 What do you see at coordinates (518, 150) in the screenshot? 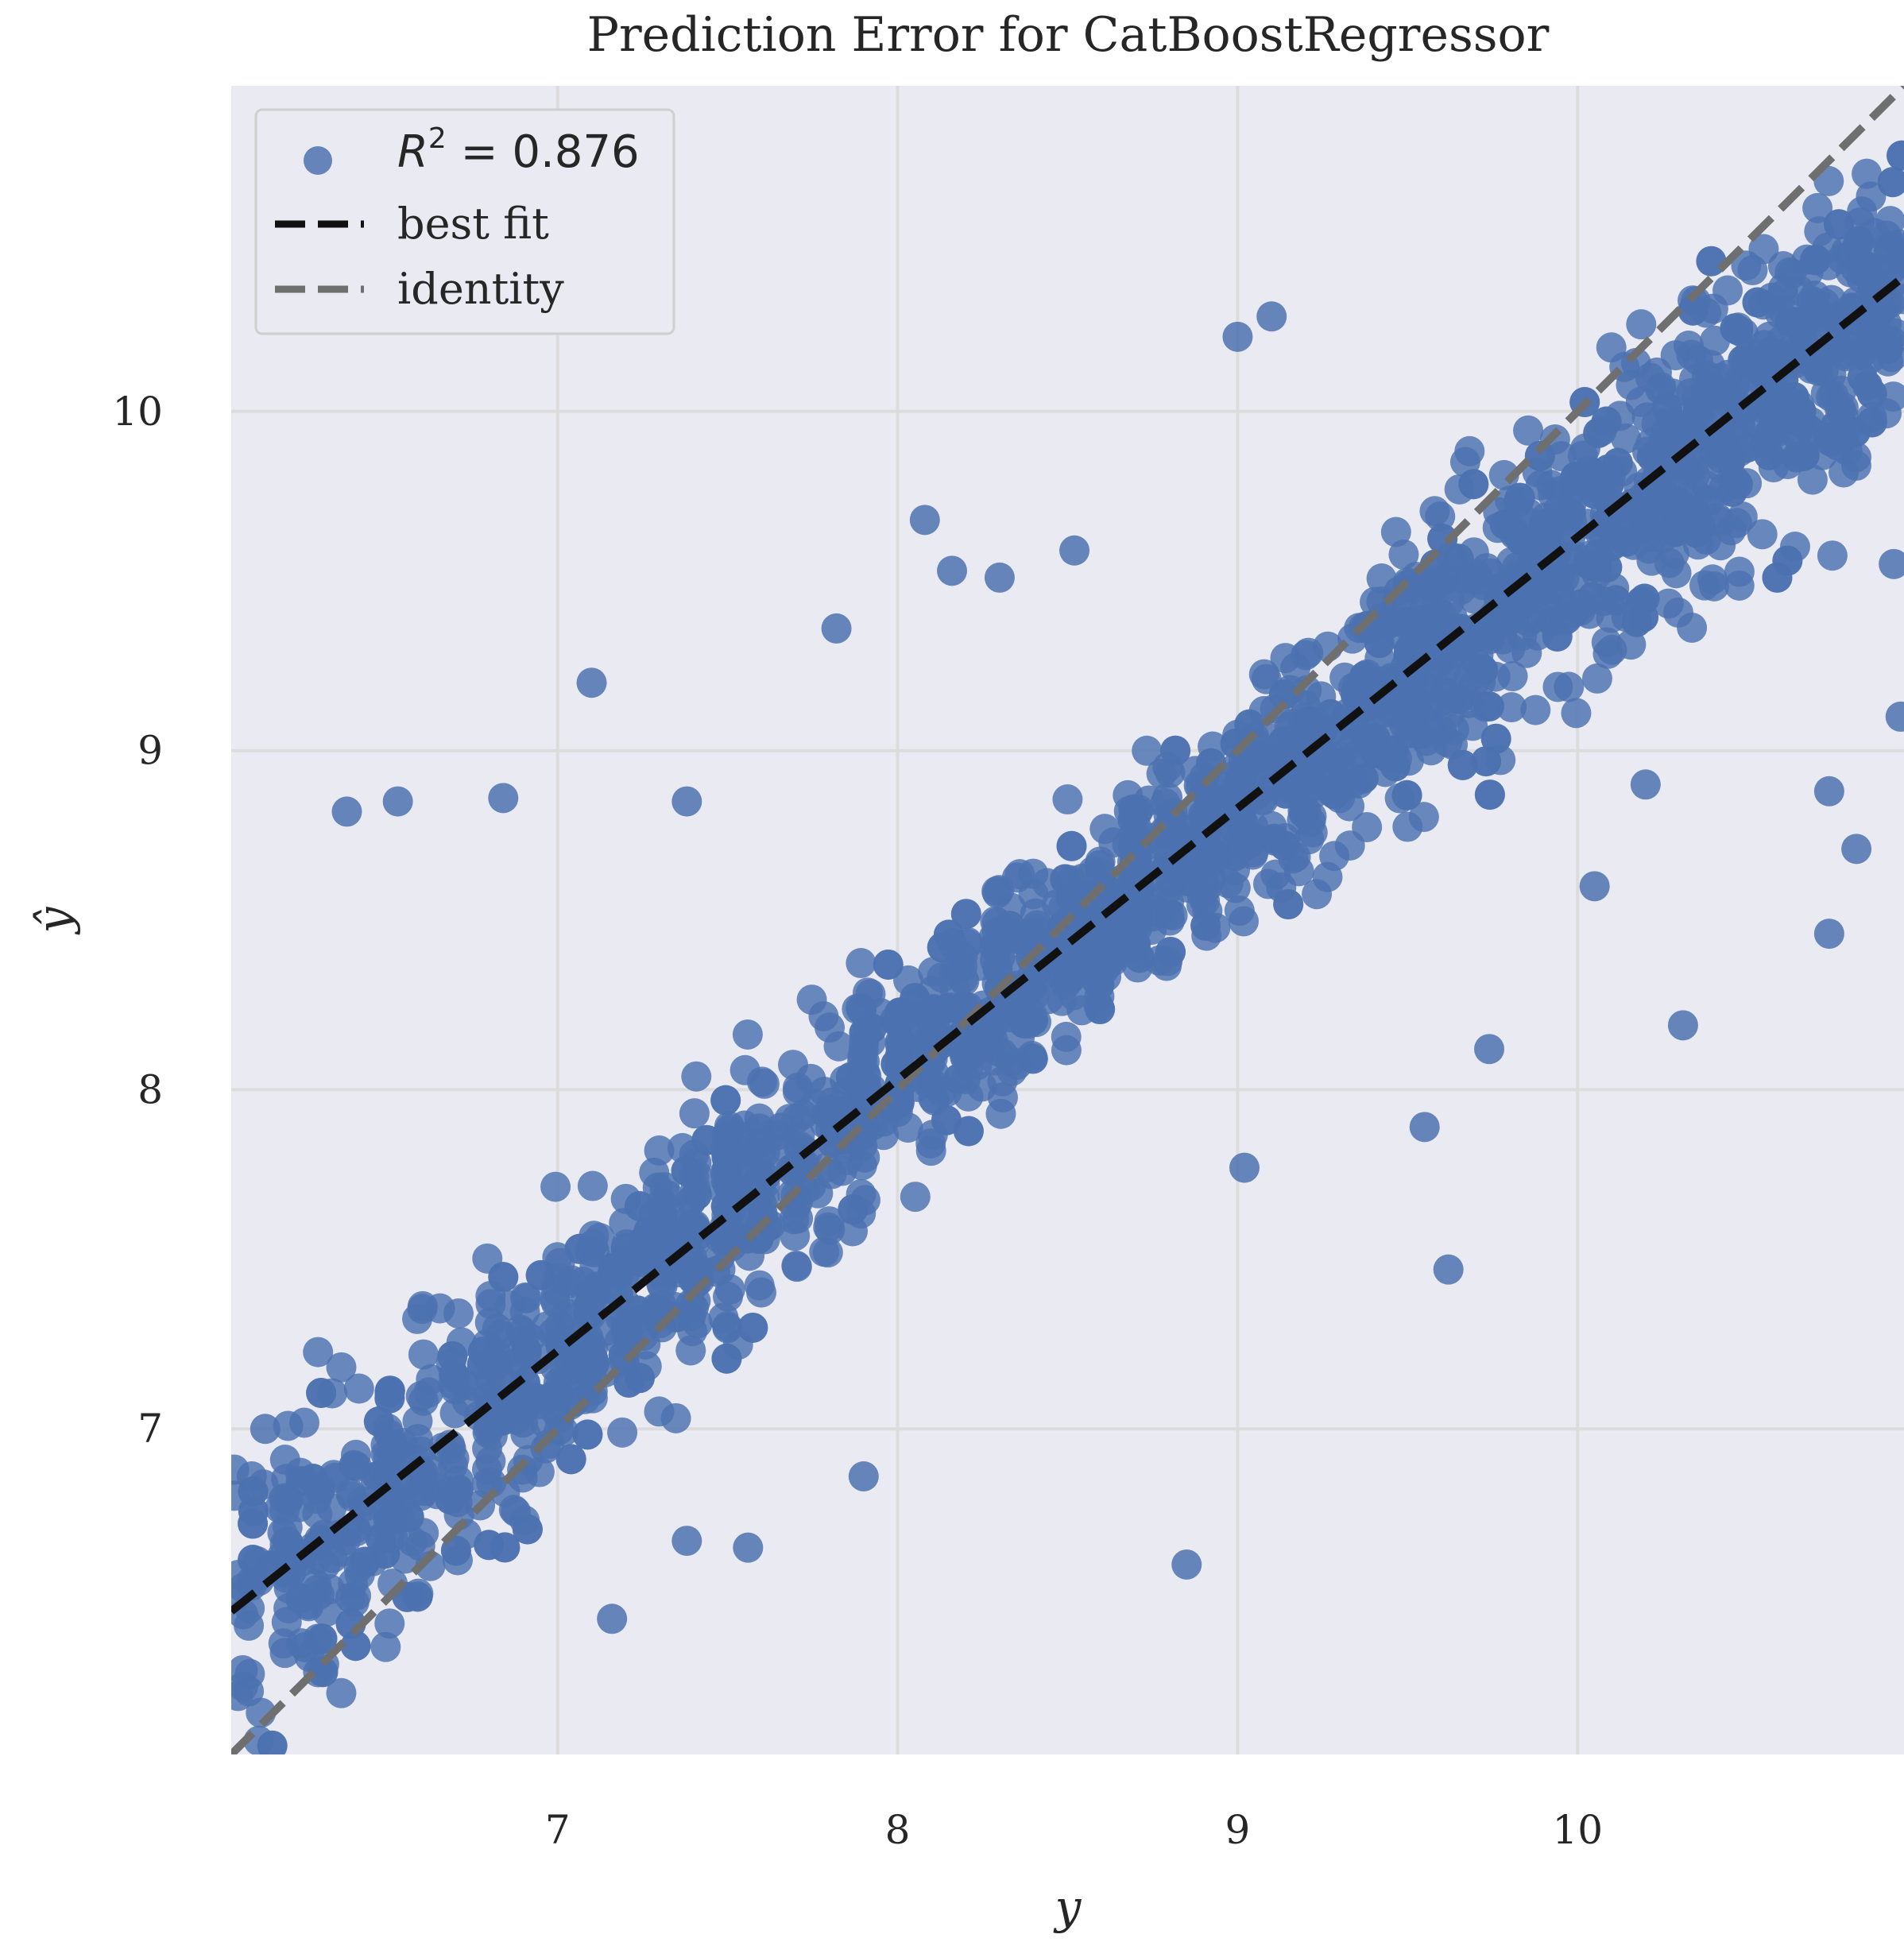
I see `legend-r2-label: R2 = 0.876` at bounding box center [518, 150].